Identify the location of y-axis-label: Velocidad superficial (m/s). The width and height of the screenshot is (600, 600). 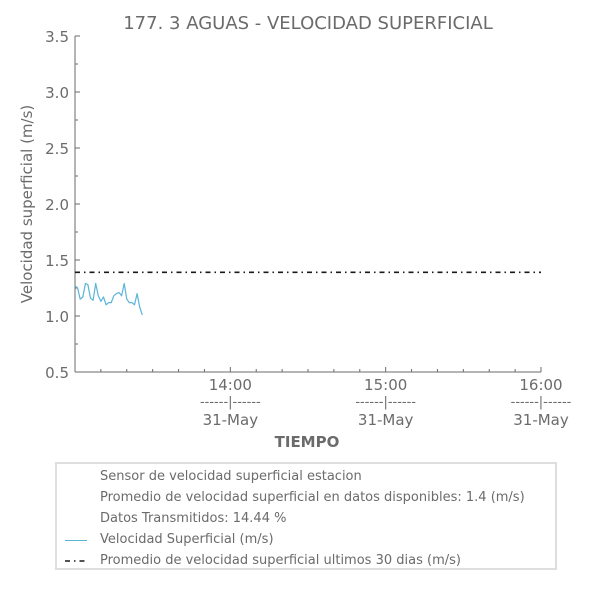
(27, 204).